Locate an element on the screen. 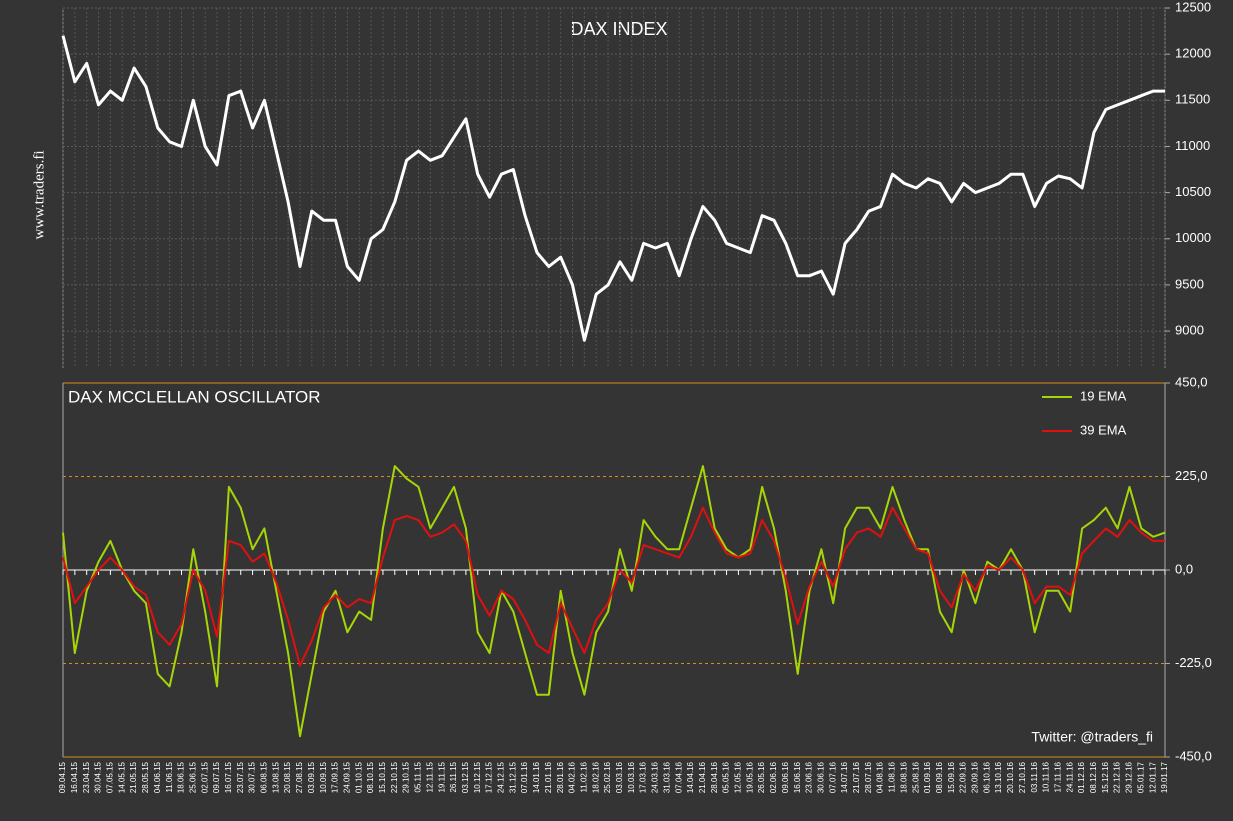  x-tick-label: 05.11.15 is located at coordinates (418, 776).